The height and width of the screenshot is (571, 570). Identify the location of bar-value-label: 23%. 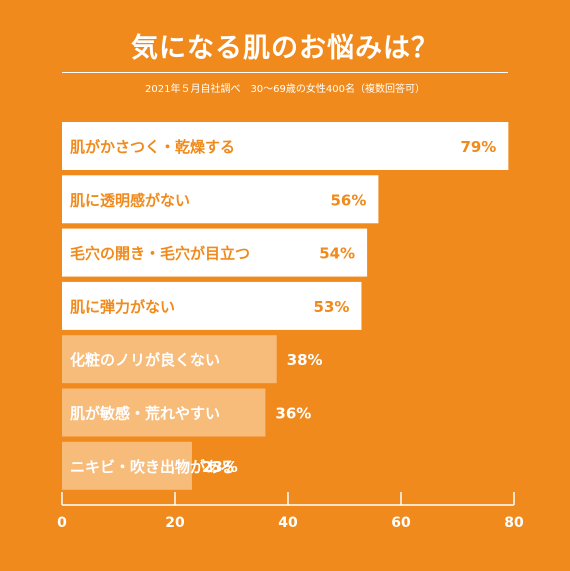
(220, 467).